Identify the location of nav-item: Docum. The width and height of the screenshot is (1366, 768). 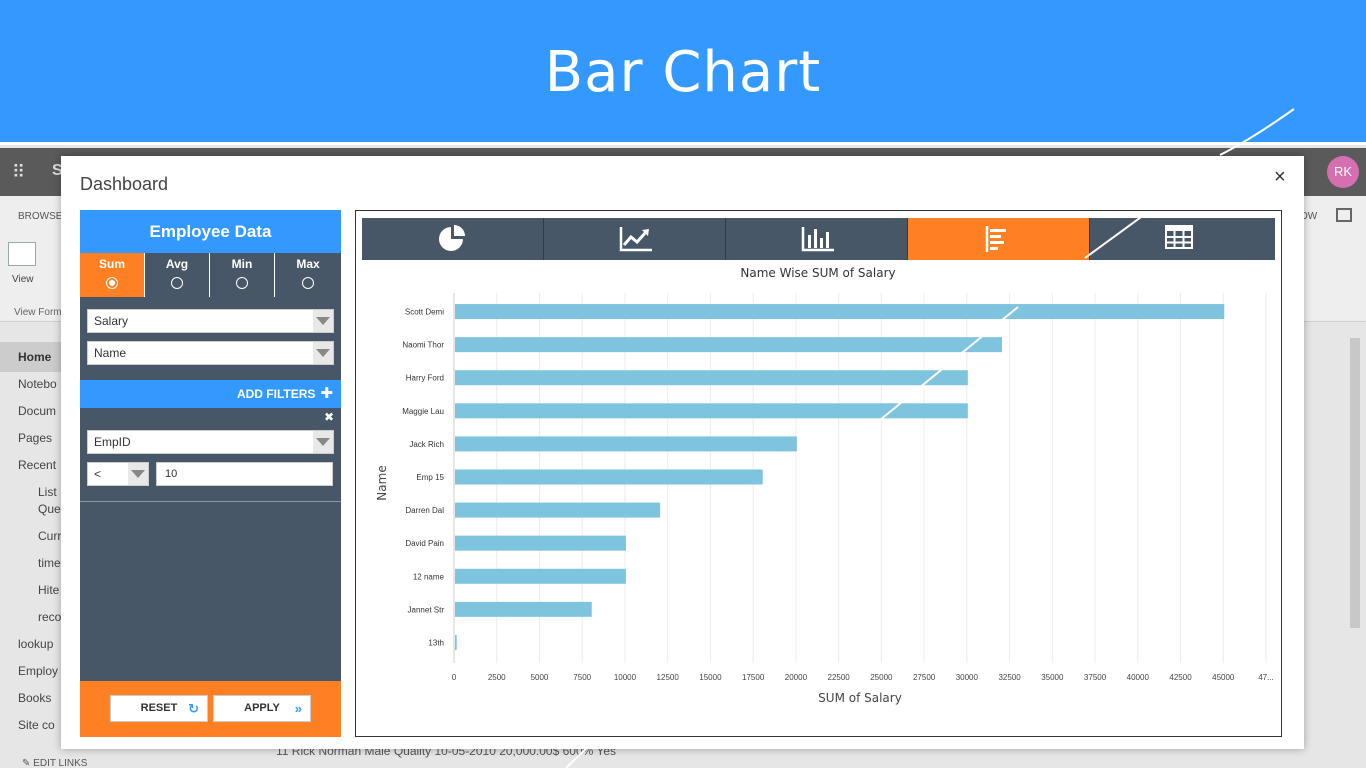
(37, 411).